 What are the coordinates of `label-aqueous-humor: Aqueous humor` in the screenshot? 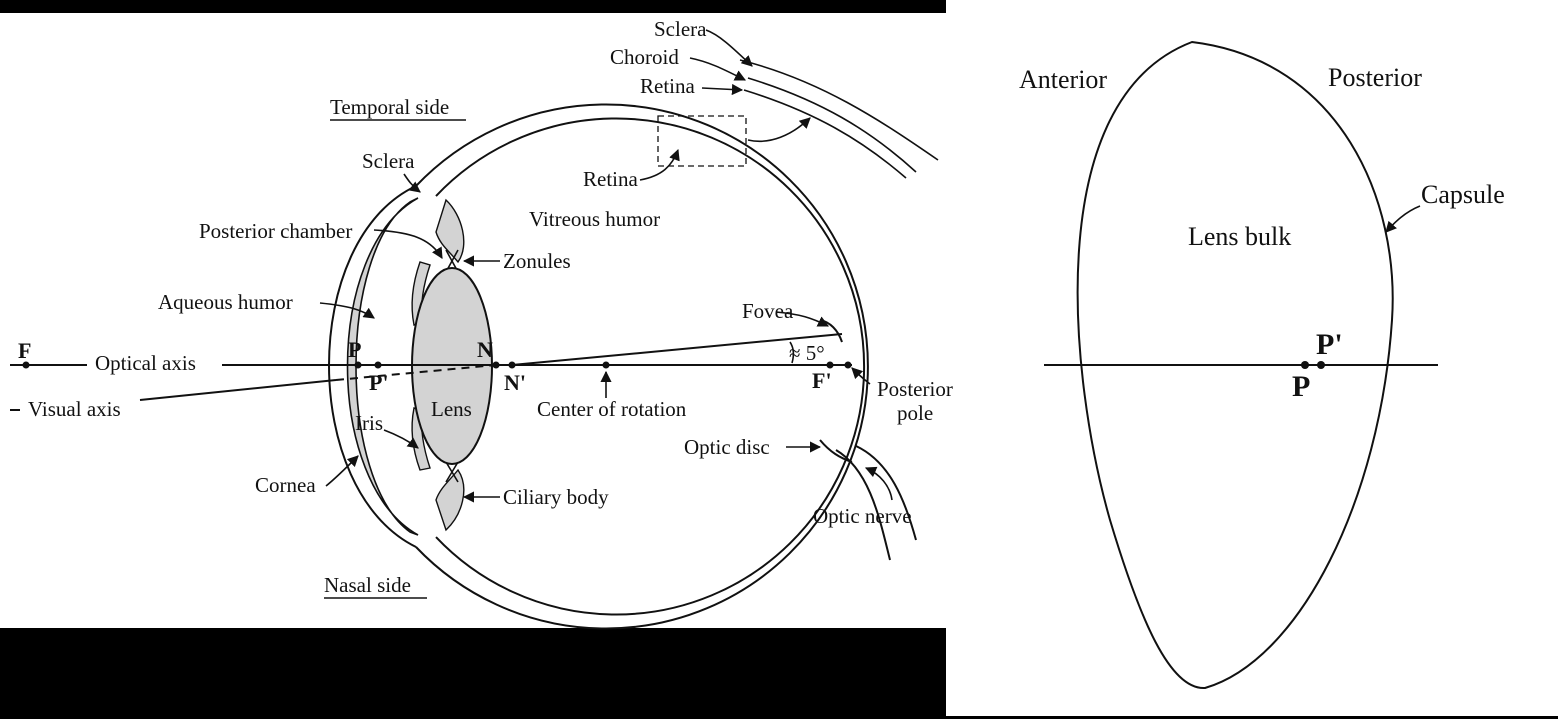 It's located at (225, 302).